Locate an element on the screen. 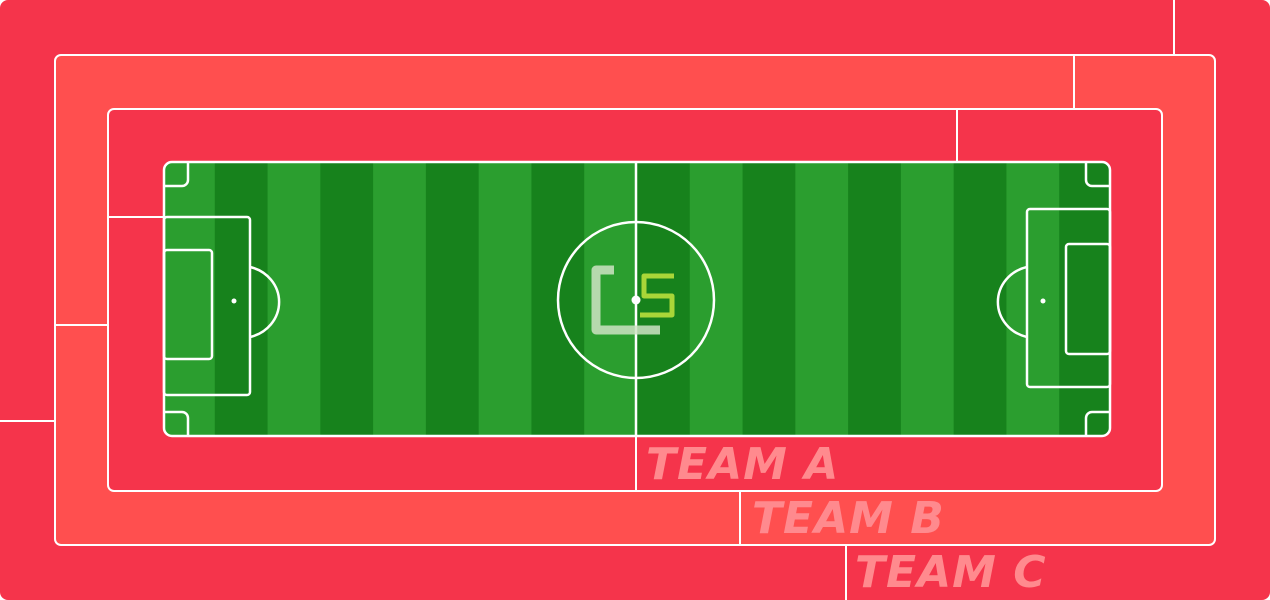 This screenshot has width=1270, height=600. penalty-arc-left is located at coordinates (265, 302).